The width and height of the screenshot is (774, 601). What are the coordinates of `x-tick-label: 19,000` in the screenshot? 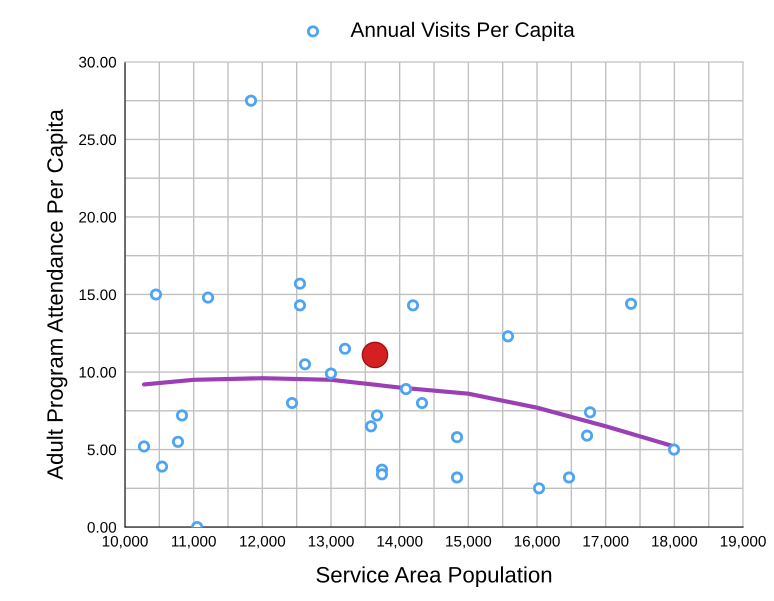 It's located at (743, 542).